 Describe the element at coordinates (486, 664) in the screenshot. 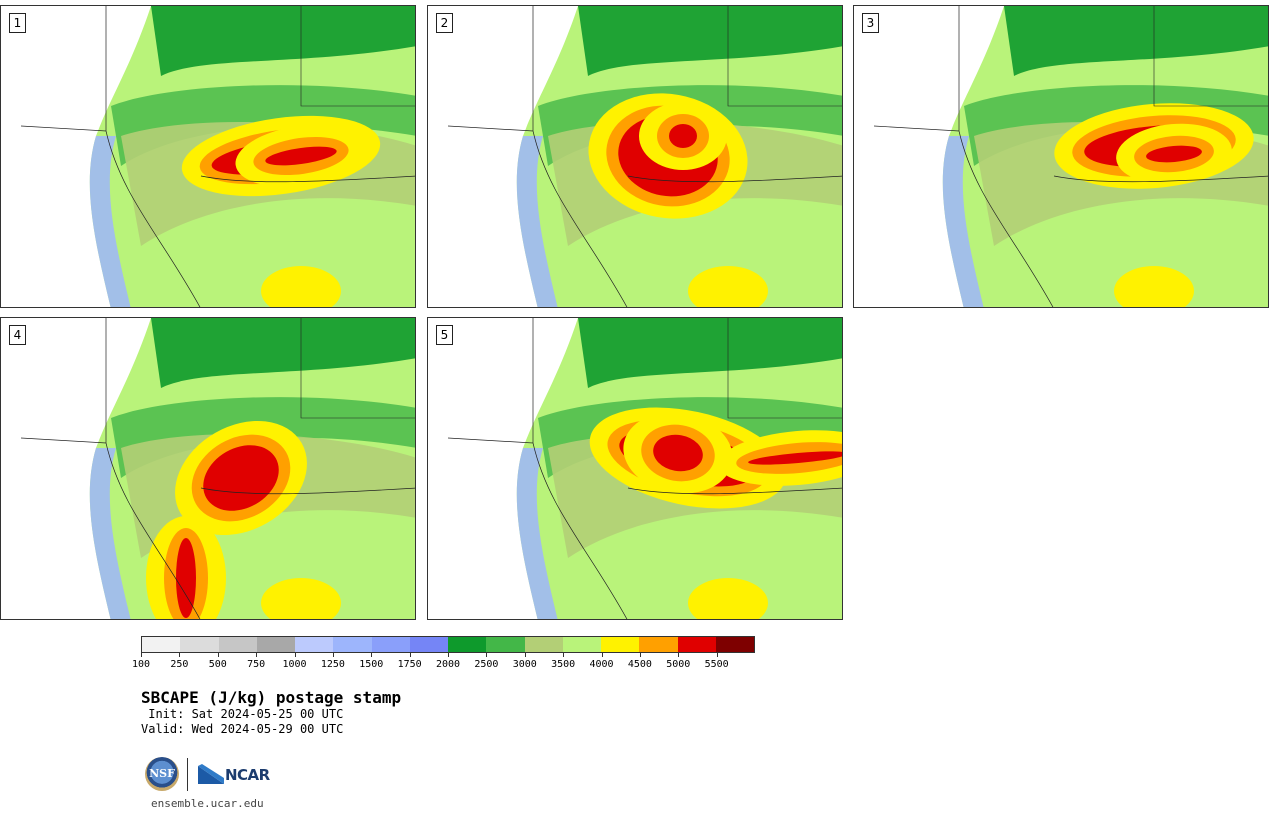

I see `colorbar-tick-label: 2500` at that location.